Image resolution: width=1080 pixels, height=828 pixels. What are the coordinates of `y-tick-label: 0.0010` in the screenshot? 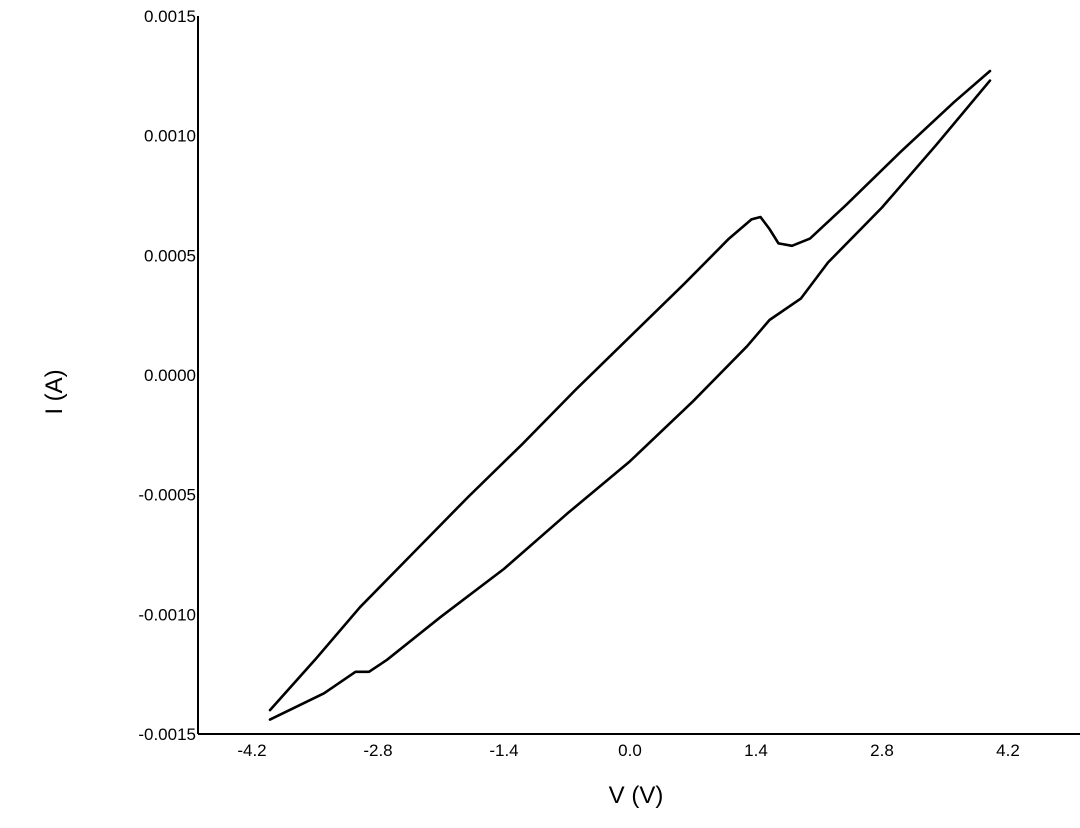 It's located at (170, 136).